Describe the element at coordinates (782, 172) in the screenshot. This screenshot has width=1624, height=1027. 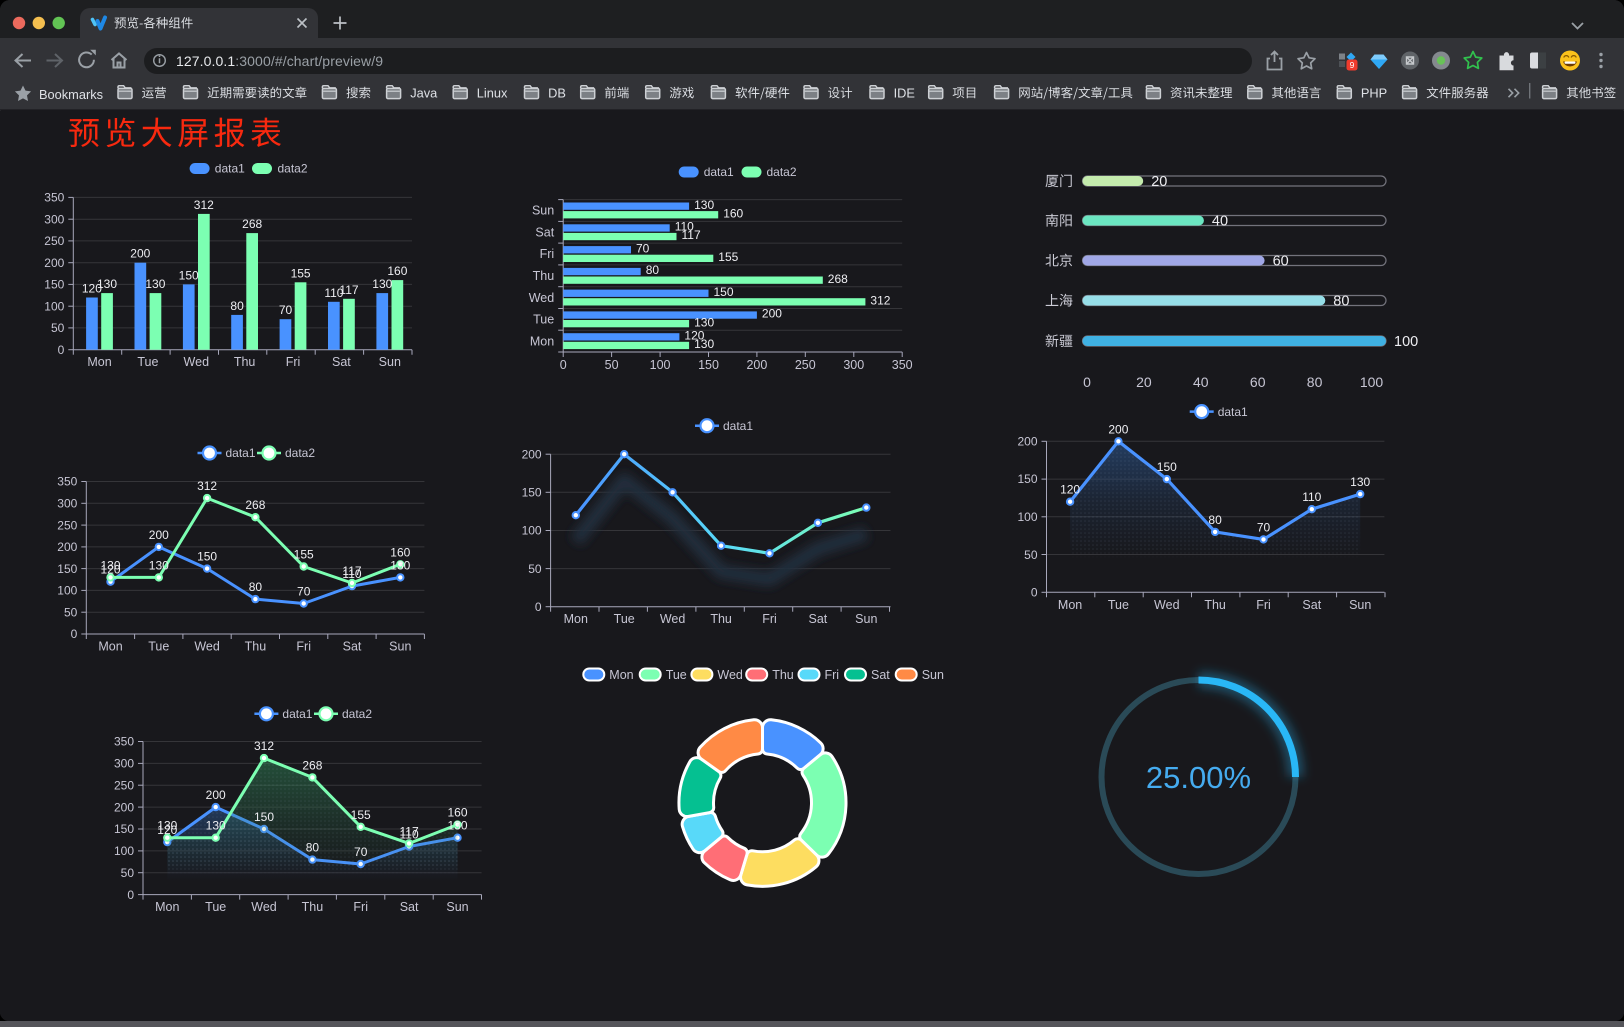
I see `svg-text: data2` at that location.